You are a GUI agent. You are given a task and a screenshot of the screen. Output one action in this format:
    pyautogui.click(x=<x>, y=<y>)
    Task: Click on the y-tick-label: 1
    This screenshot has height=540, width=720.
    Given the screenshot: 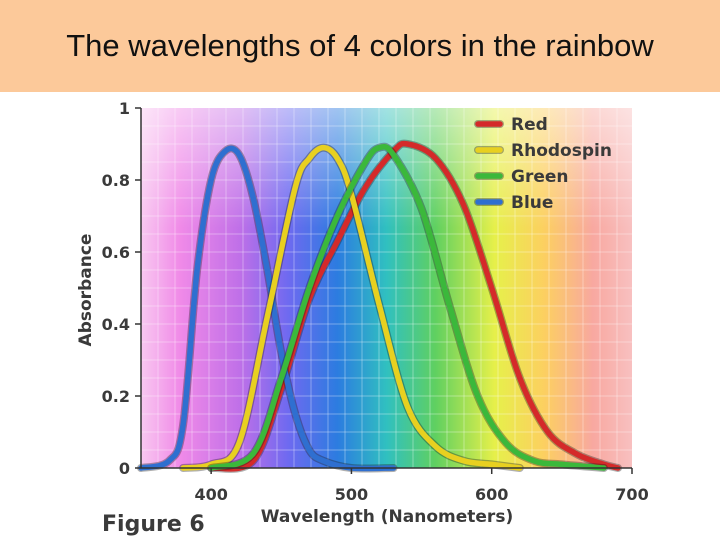 What is the action you would take?
    pyautogui.click(x=124, y=108)
    